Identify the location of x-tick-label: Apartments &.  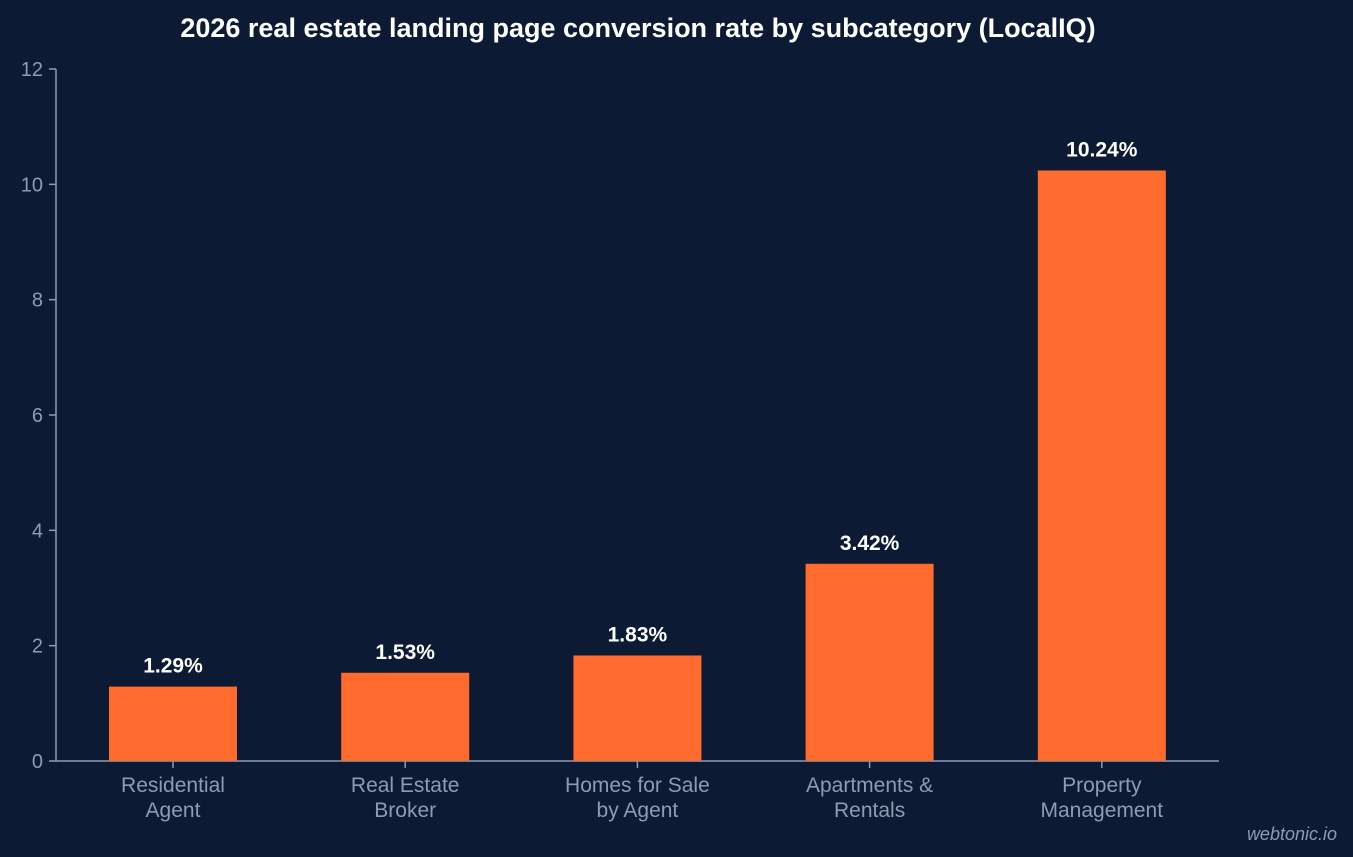
(869, 785).